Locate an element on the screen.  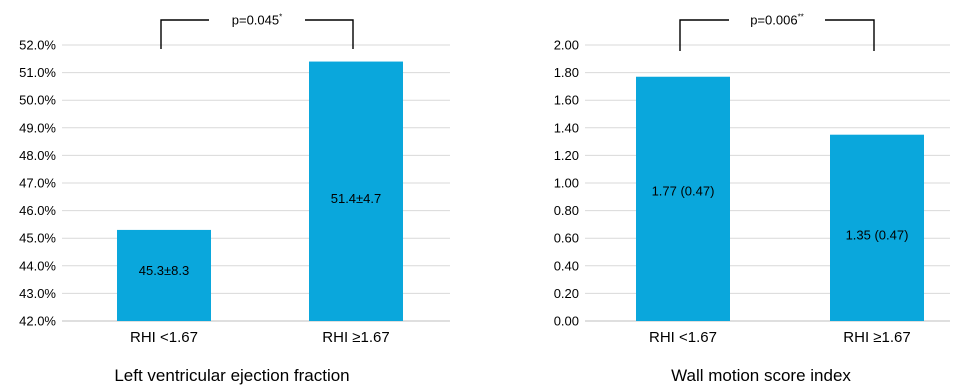
y-tick-label: 1.40 is located at coordinates (566, 127).